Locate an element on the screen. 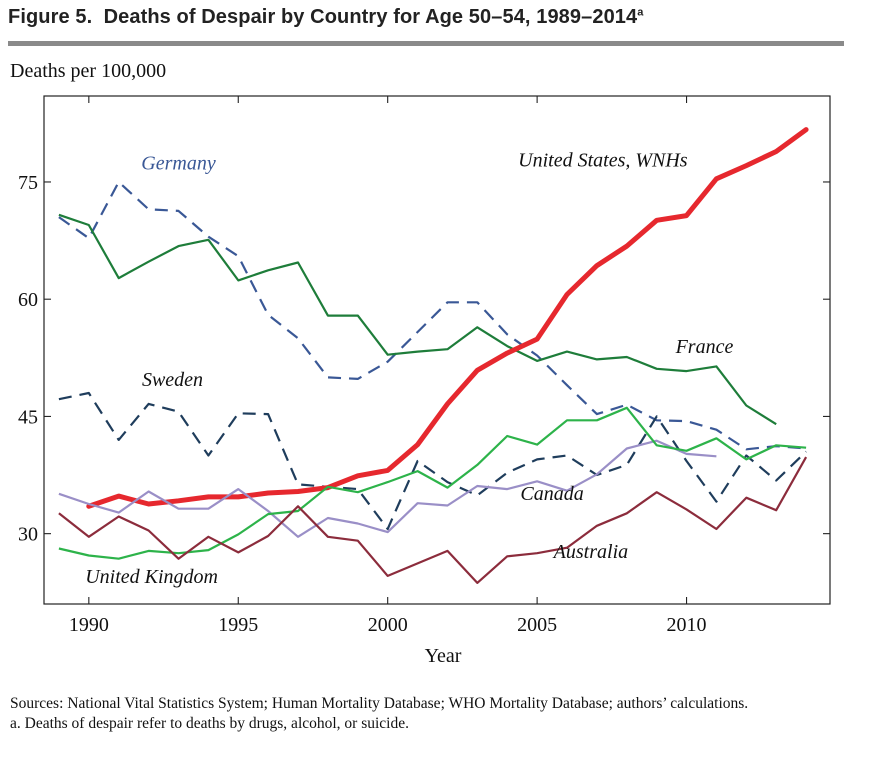  x-tick-label: 1995 is located at coordinates (238, 625).